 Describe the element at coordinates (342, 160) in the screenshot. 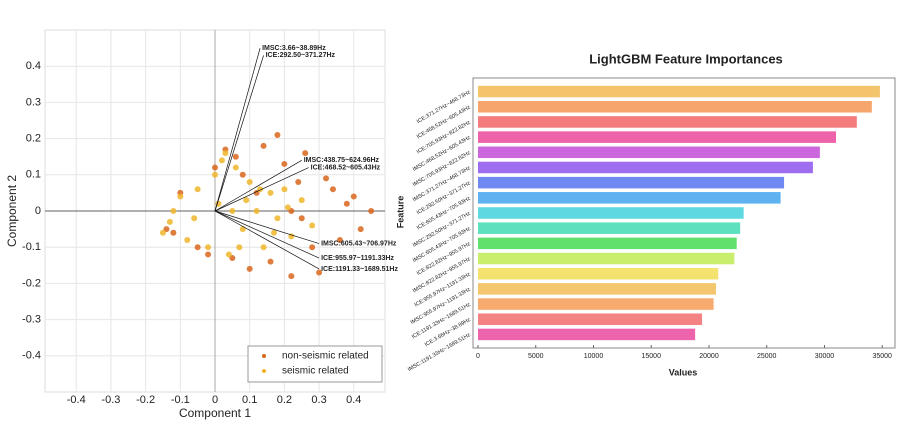

I see `loading-label: IMSC:438.75~624.96Hz` at that location.